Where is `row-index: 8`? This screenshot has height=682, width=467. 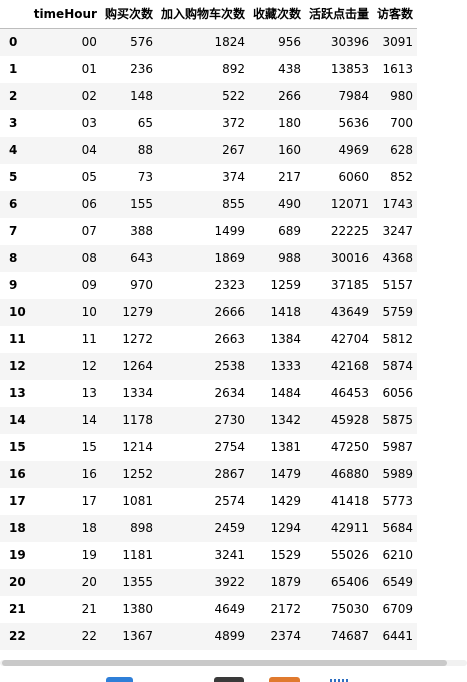 row-index: 8 is located at coordinates (13, 258).